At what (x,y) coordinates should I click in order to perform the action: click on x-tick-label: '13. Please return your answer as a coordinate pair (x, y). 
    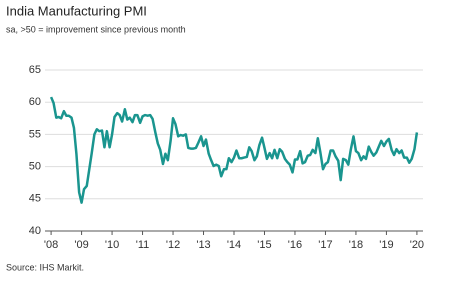
    Looking at the image, I should click on (203, 245).